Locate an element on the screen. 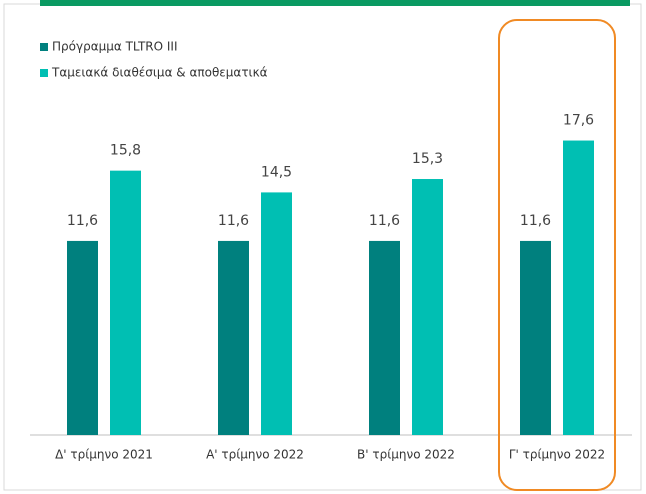 This screenshot has height=494, width=646. x-tick-label: Β' τρίμηνο 2022 is located at coordinates (406, 455).